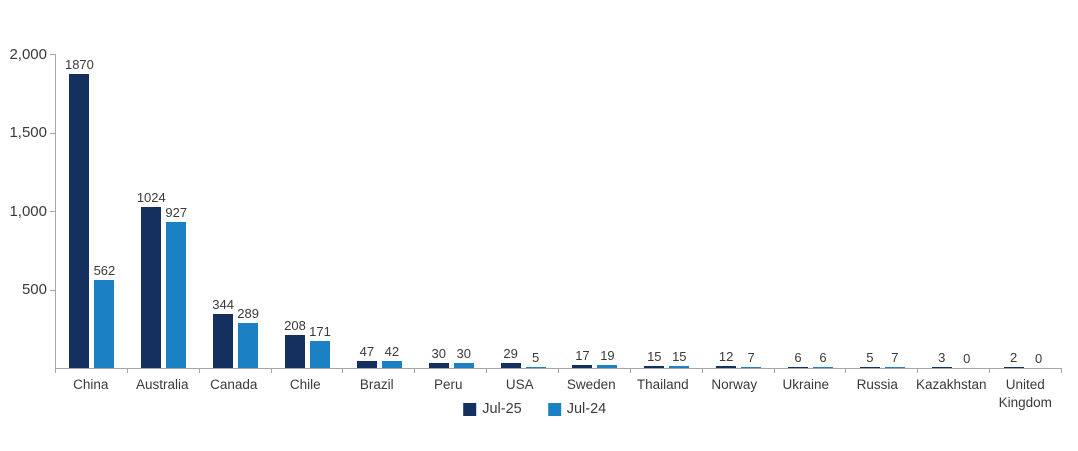 This screenshot has height=451, width=1078. Describe the element at coordinates (591, 384) in the screenshot. I see `x-category-label-sweden: Sweden` at that location.